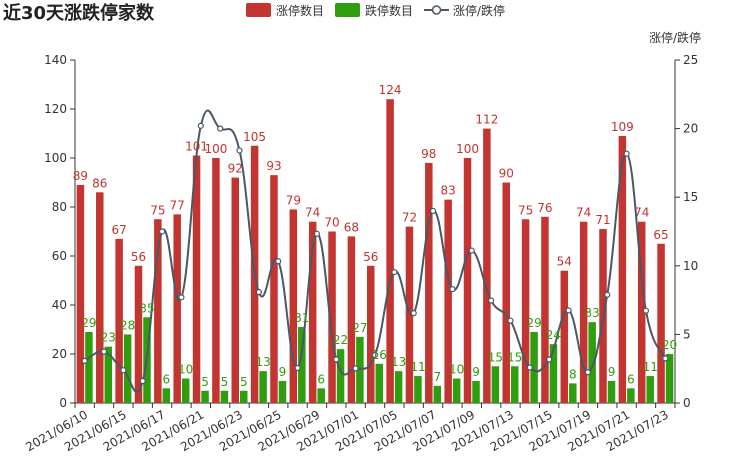 The width and height of the screenshot is (750, 463). What do you see at coordinates (690, 129) in the screenshot?
I see `y-tick-right-label: 20` at bounding box center [690, 129].